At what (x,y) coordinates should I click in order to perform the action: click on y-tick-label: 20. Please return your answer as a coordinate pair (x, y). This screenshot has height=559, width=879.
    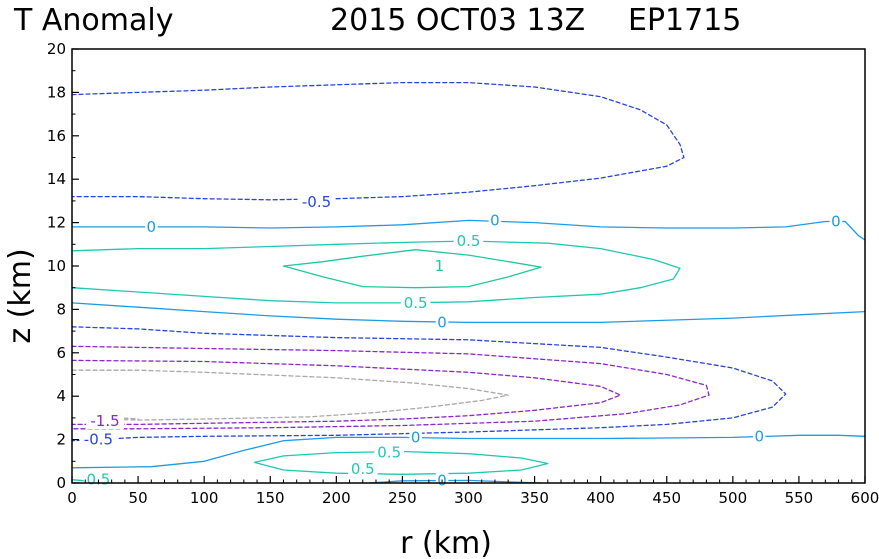
    Looking at the image, I should click on (56, 49).